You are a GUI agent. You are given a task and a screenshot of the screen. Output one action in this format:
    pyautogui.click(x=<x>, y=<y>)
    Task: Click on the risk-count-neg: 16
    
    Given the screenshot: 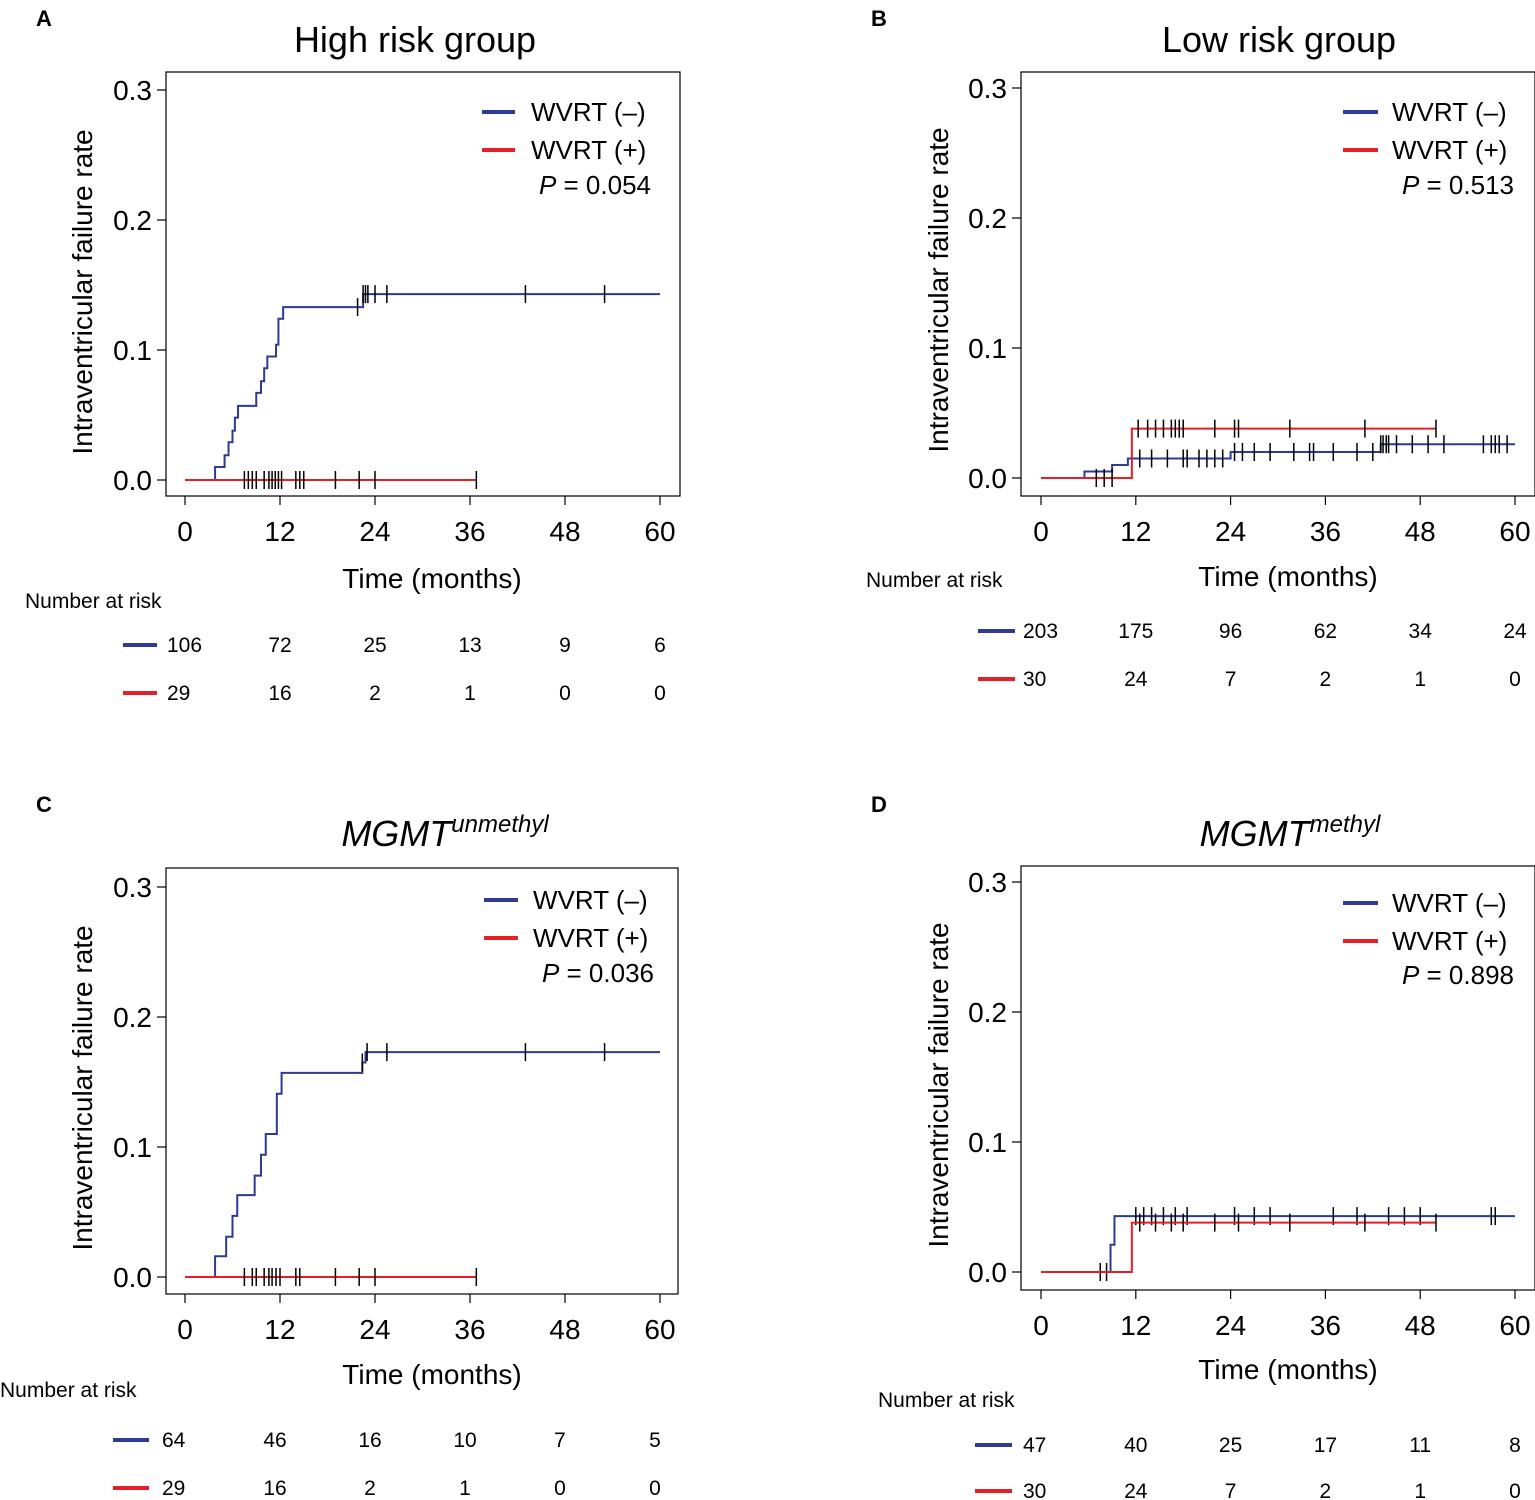 What is the action you would take?
    pyautogui.click(x=369, y=1440)
    